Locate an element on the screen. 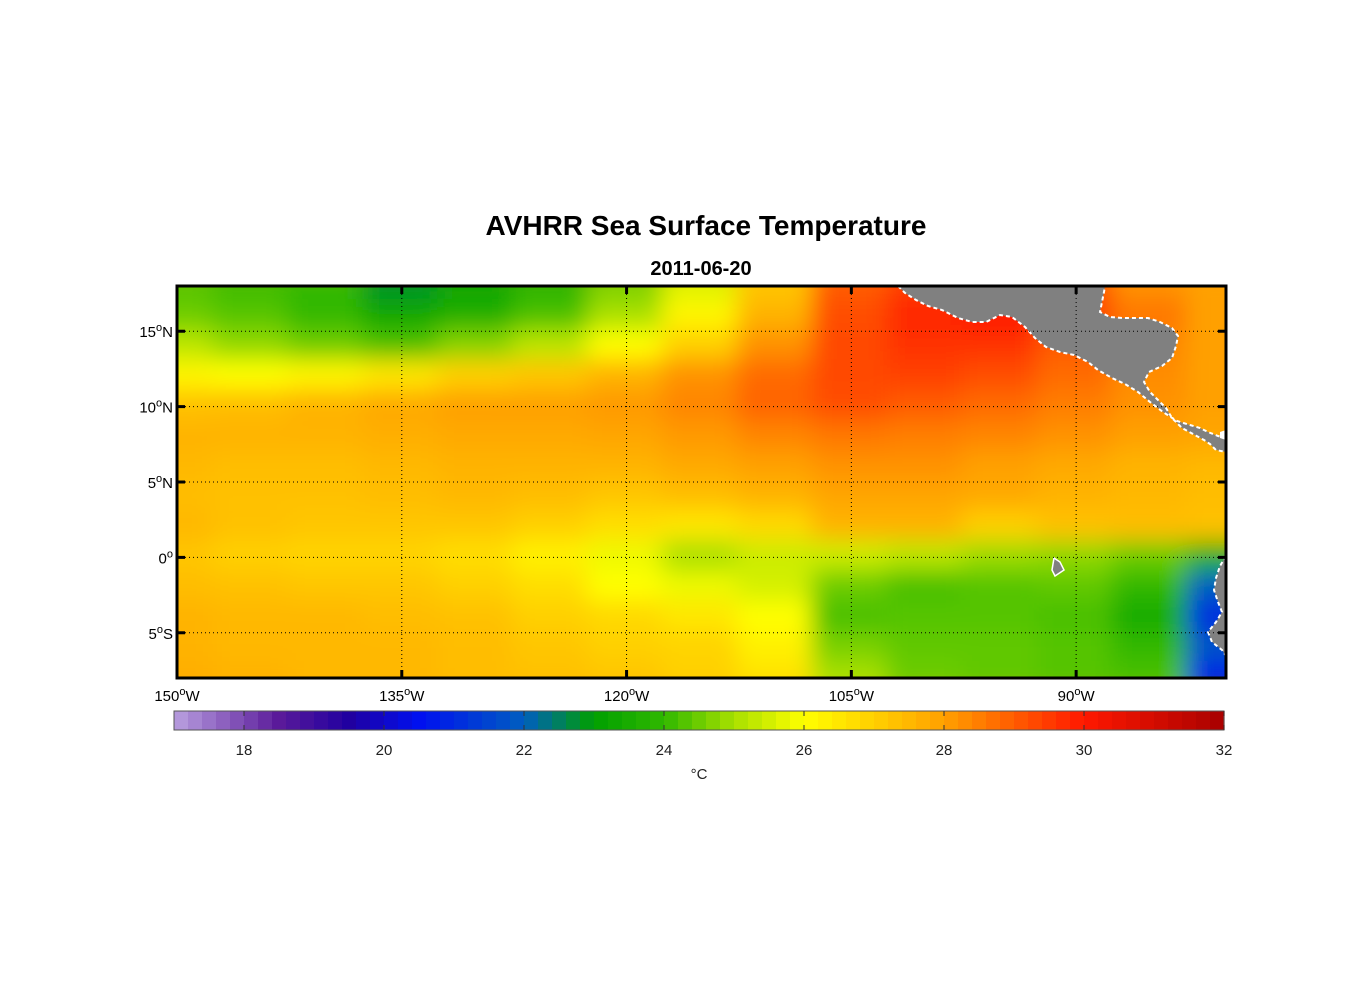 Image resolution: width=1356 pixels, height=1000 pixels. lon-tick-label: 105oW is located at coordinates (852, 695).